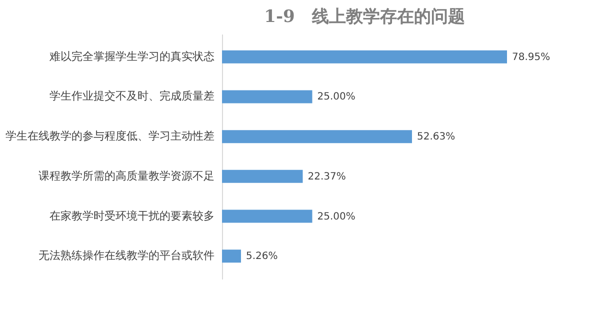  What do you see at coordinates (531, 57) in the screenshot?
I see `data-label: 78.95%` at bounding box center [531, 57].